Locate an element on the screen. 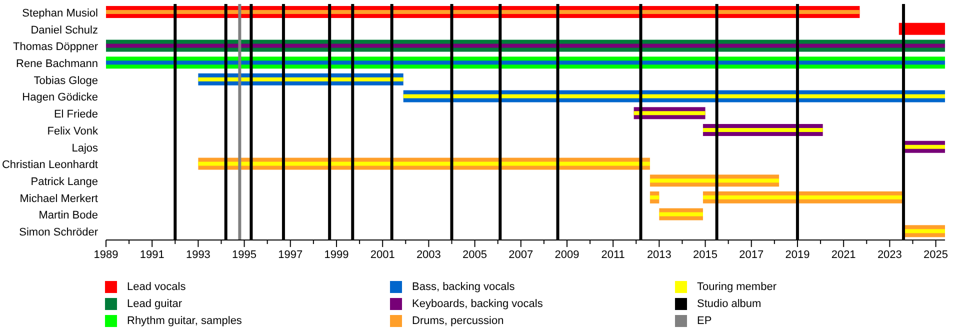 The height and width of the screenshot is (334, 960). x-tick-label: 1989 is located at coordinates (106, 255).